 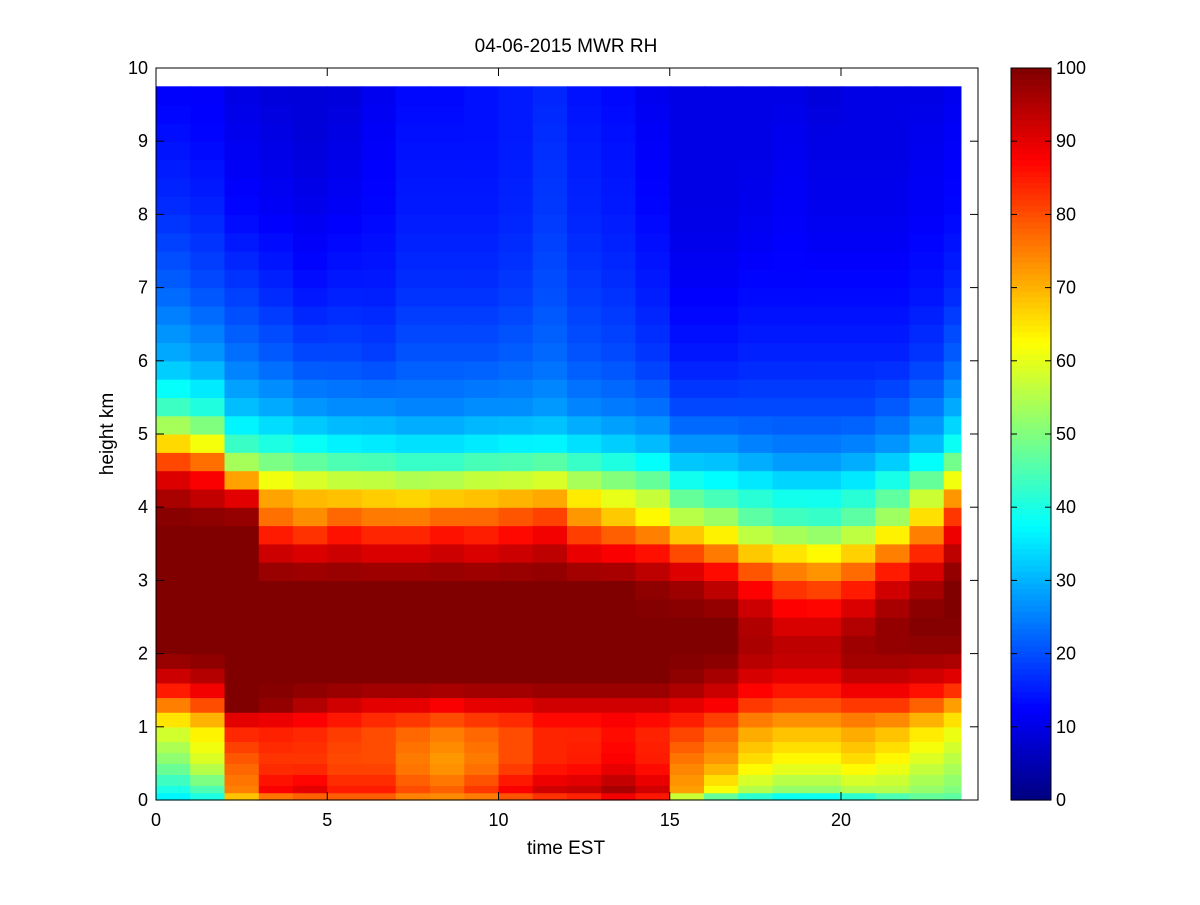 I want to click on colorbar-tick-label: 90, so click(x=1066, y=141).